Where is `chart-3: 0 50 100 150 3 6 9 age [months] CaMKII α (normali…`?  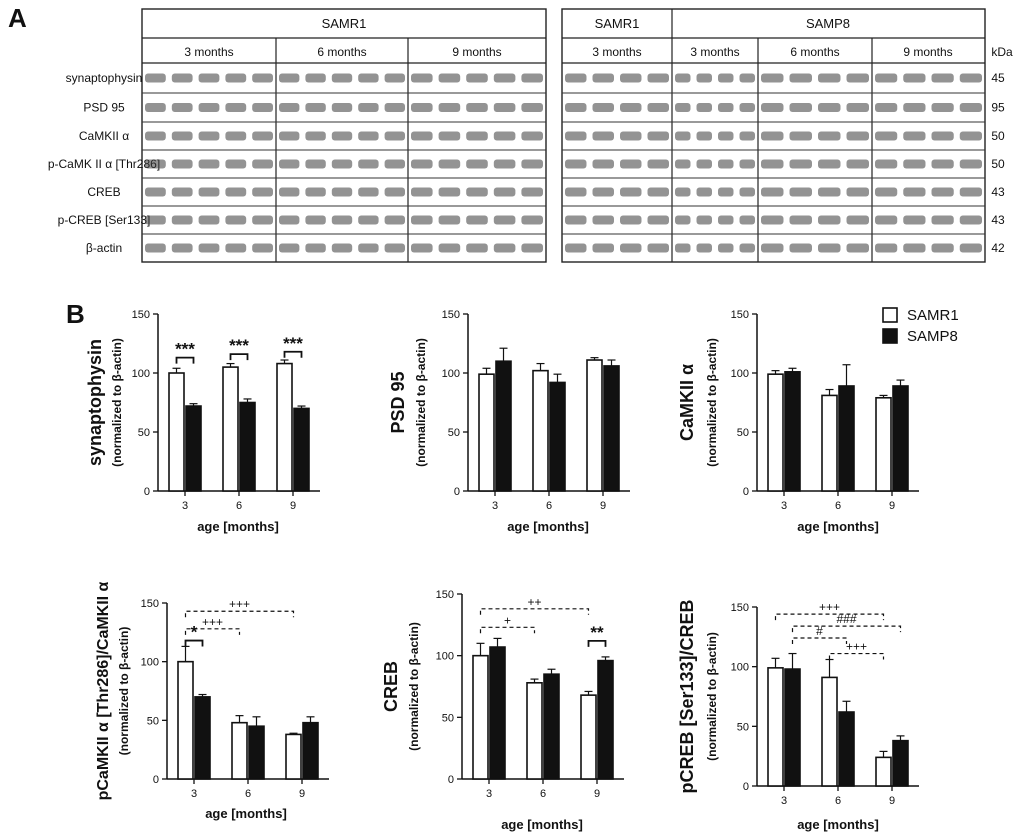 chart-3: 0 50 100 150 3 6 9 age [months] CaMKII α (normali… is located at coordinates (798, 421).